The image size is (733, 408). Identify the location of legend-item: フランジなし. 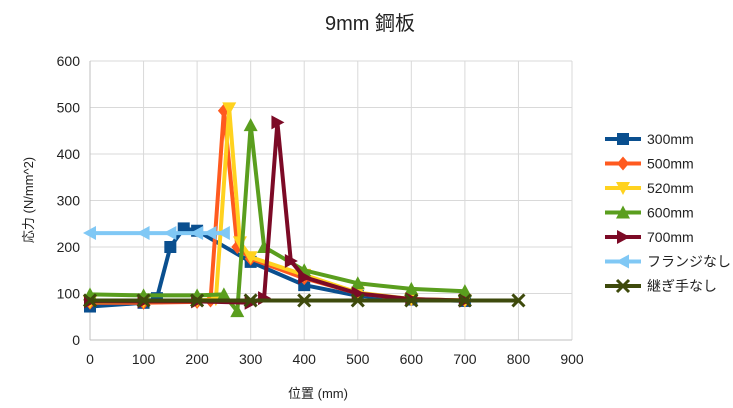
(668, 262).